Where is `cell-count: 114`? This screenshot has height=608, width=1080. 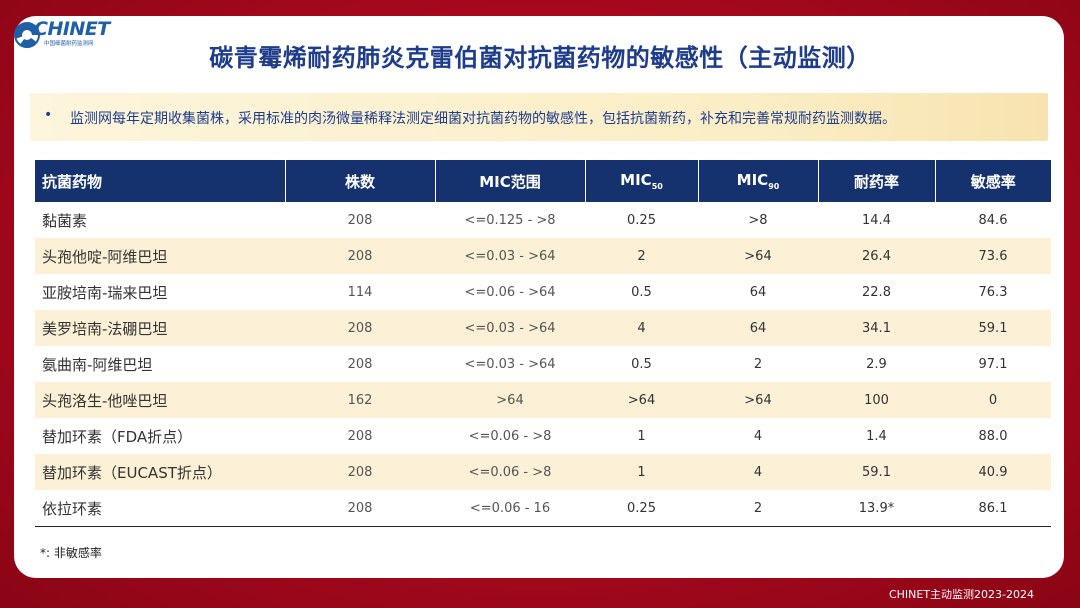
cell-count: 114 is located at coordinates (360, 292).